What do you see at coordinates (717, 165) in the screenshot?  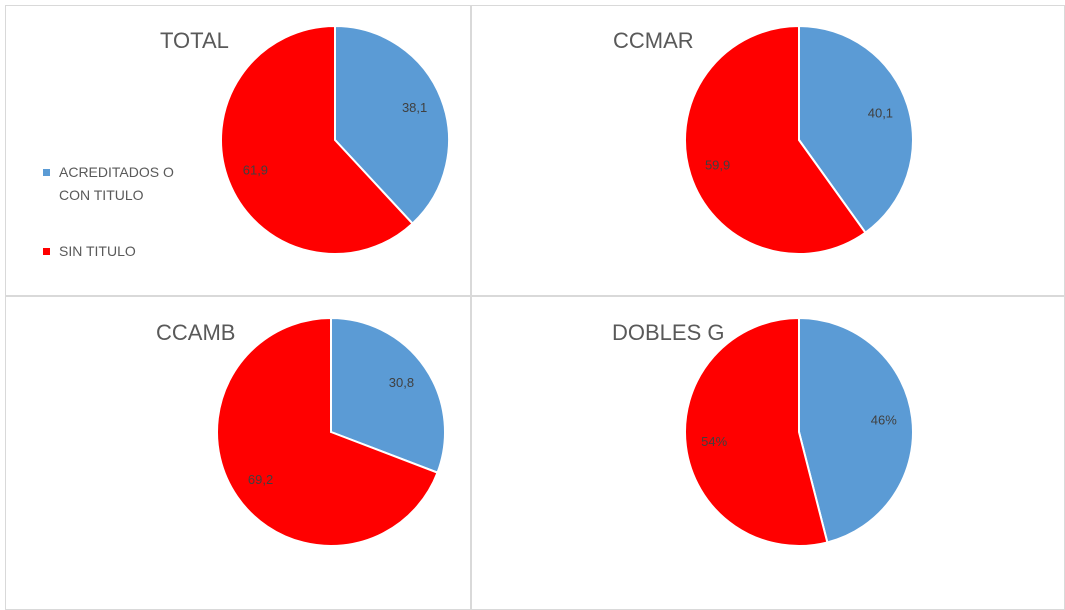 I see `data-label: 59,9` at bounding box center [717, 165].